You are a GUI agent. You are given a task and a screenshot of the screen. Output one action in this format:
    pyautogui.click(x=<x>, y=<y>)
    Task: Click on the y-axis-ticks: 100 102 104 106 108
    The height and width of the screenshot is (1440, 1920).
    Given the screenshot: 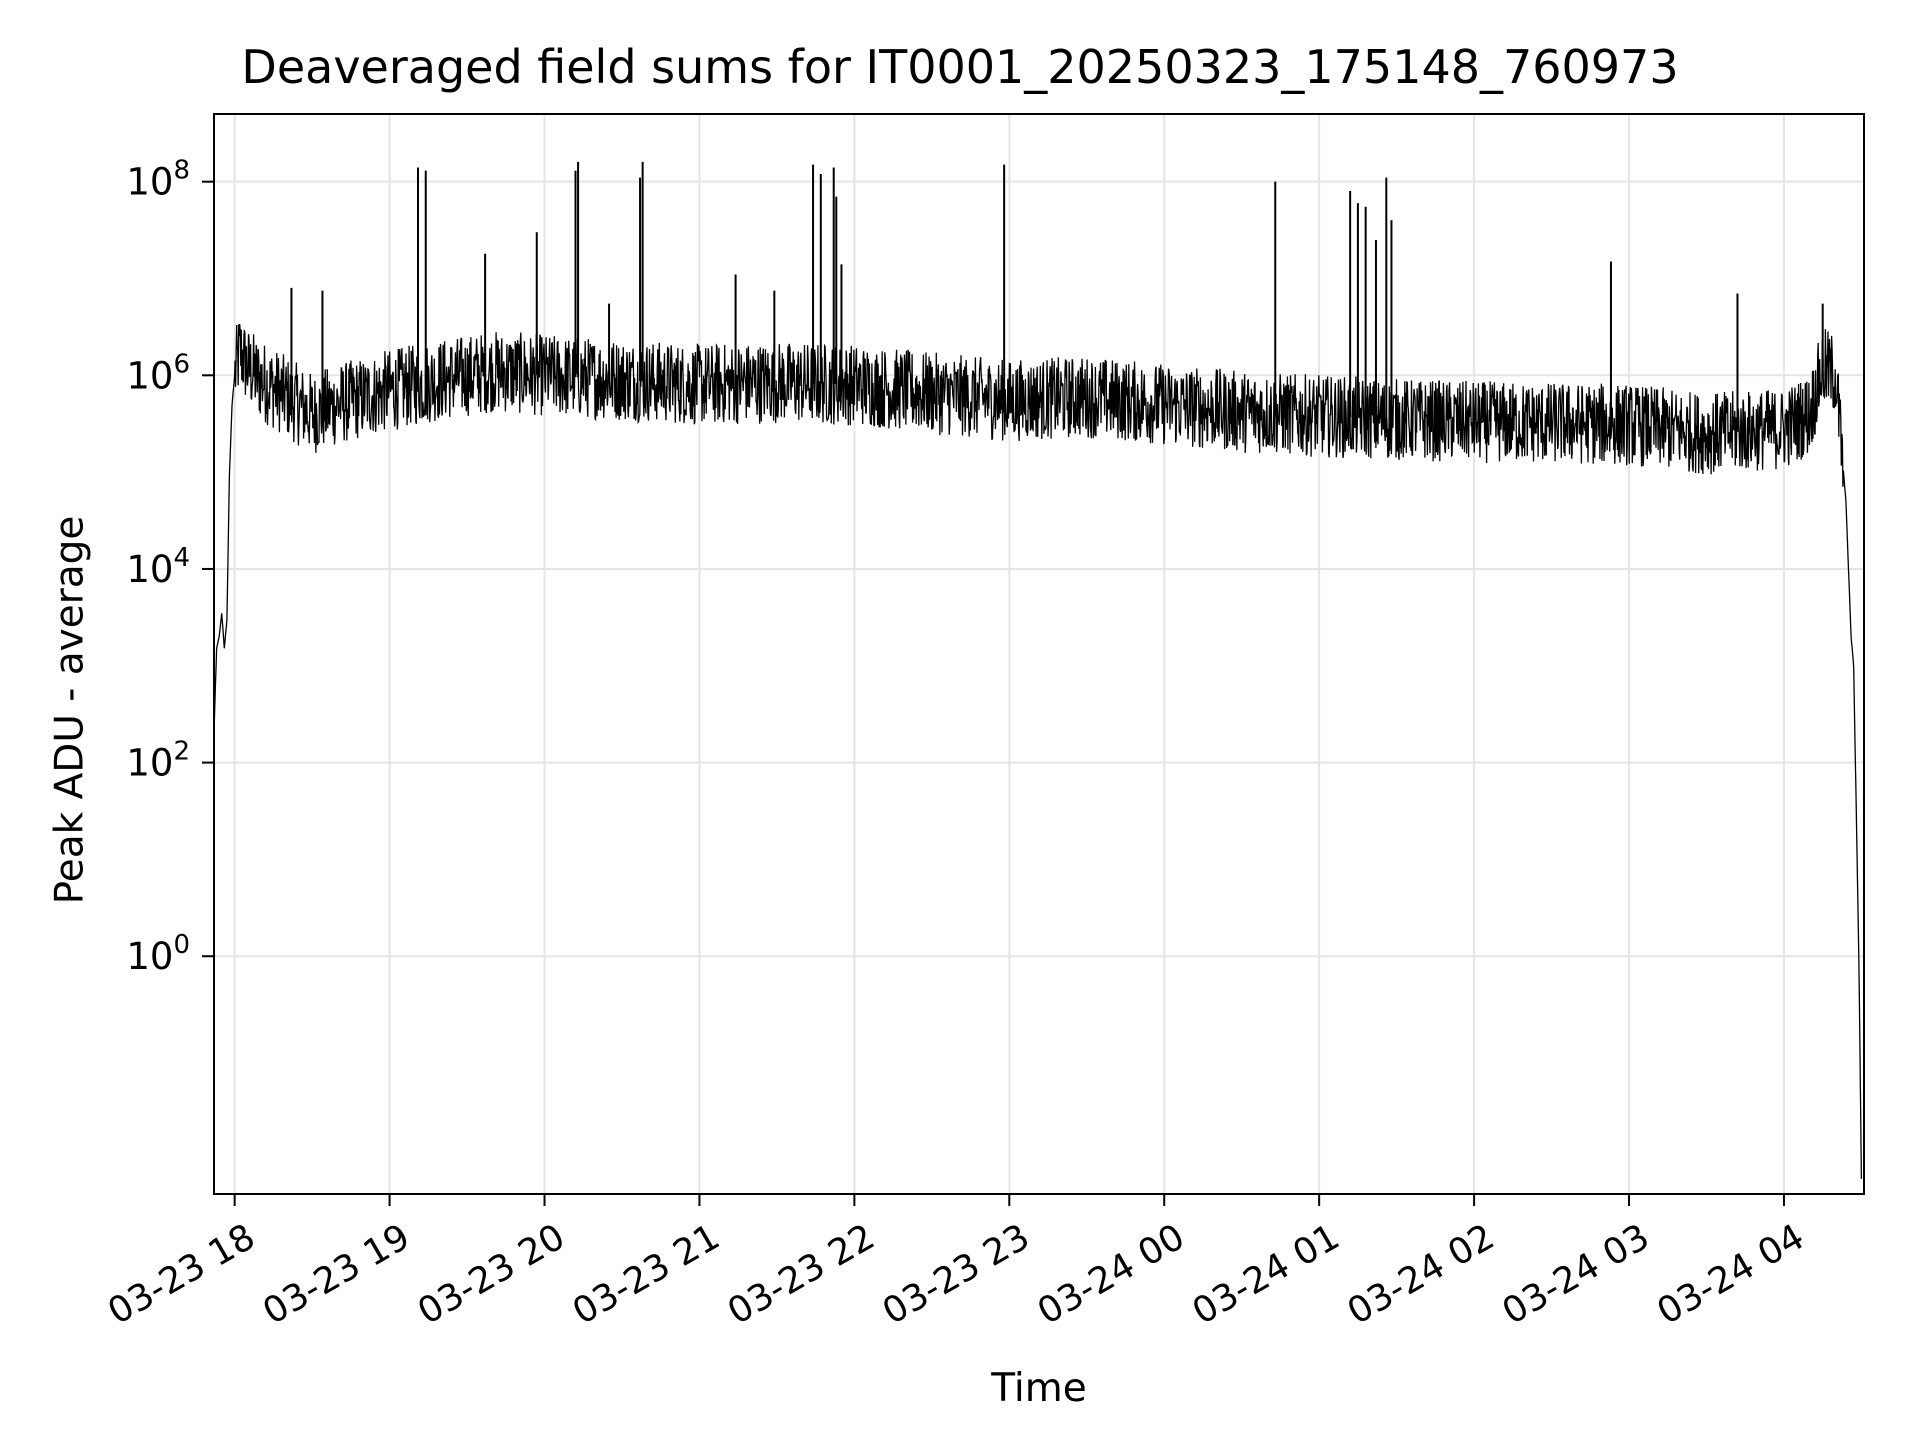 What is the action you would take?
    pyautogui.click(x=170, y=567)
    